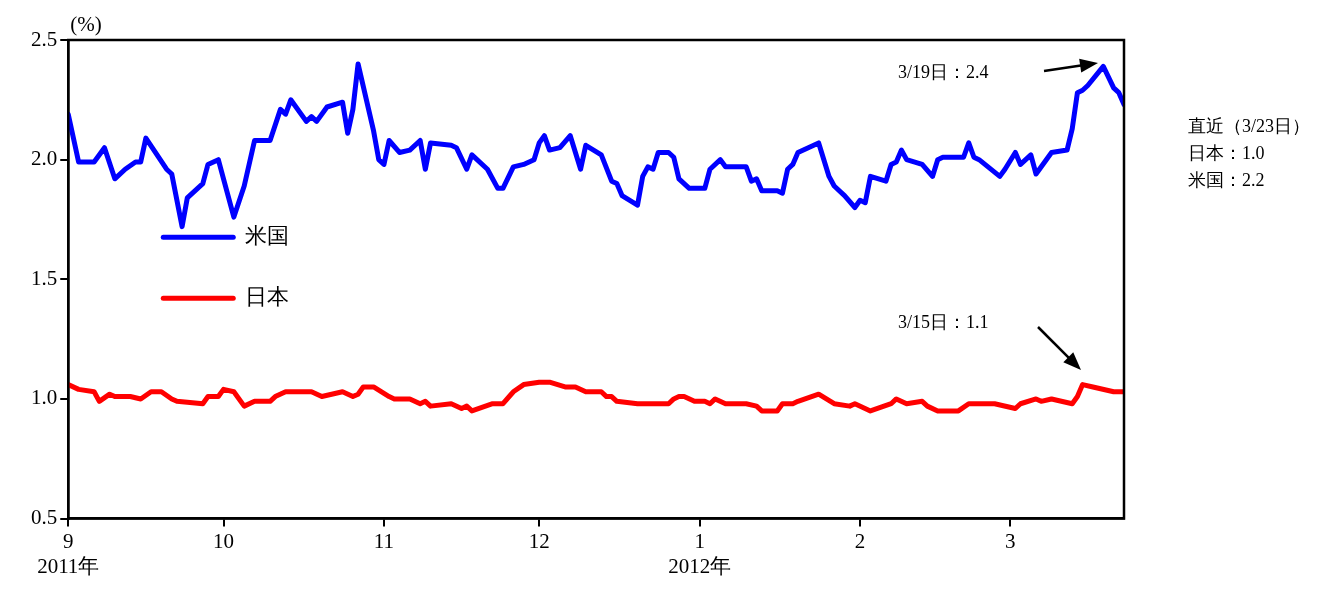 The height and width of the screenshot is (591, 1339). What do you see at coordinates (943, 322) in the screenshot?
I see `annotation: 3/15日：1.1` at bounding box center [943, 322].